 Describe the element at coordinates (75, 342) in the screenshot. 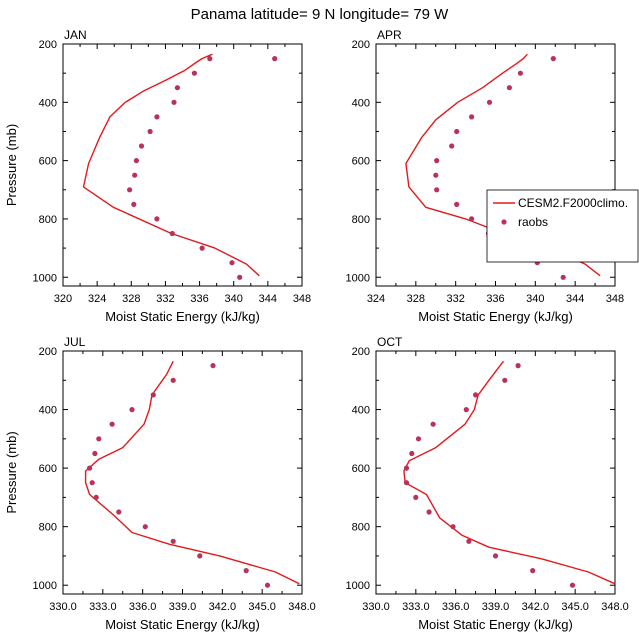

I see `panel-label: JUL` at that location.